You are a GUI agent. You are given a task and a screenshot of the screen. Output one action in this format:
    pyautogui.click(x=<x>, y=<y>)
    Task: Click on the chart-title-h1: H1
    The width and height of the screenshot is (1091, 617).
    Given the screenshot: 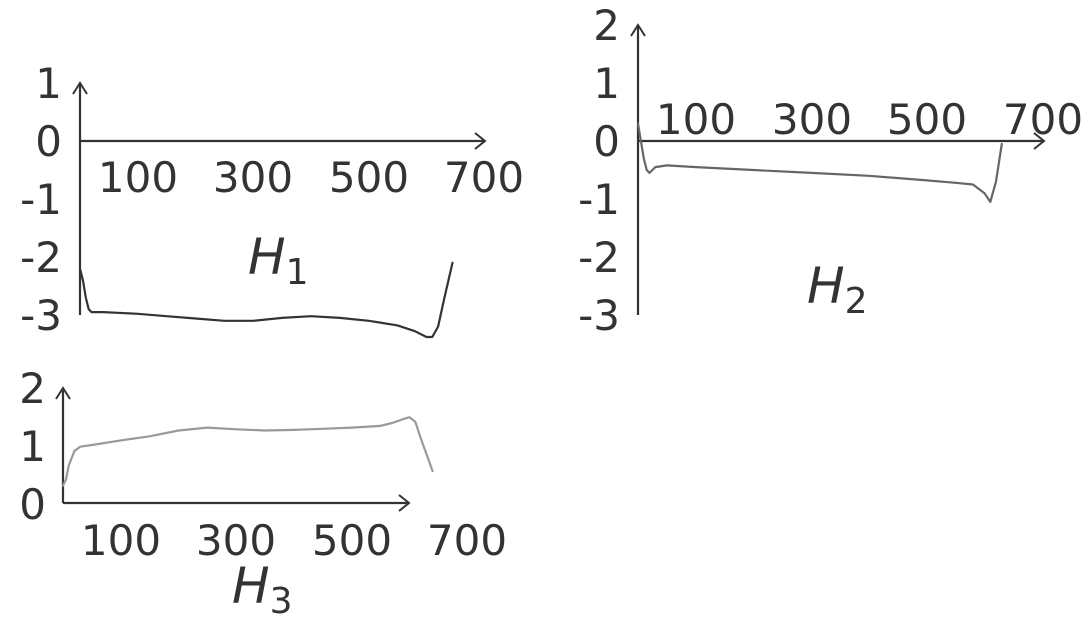 What is the action you would take?
    pyautogui.click(x=278, y=260)
    